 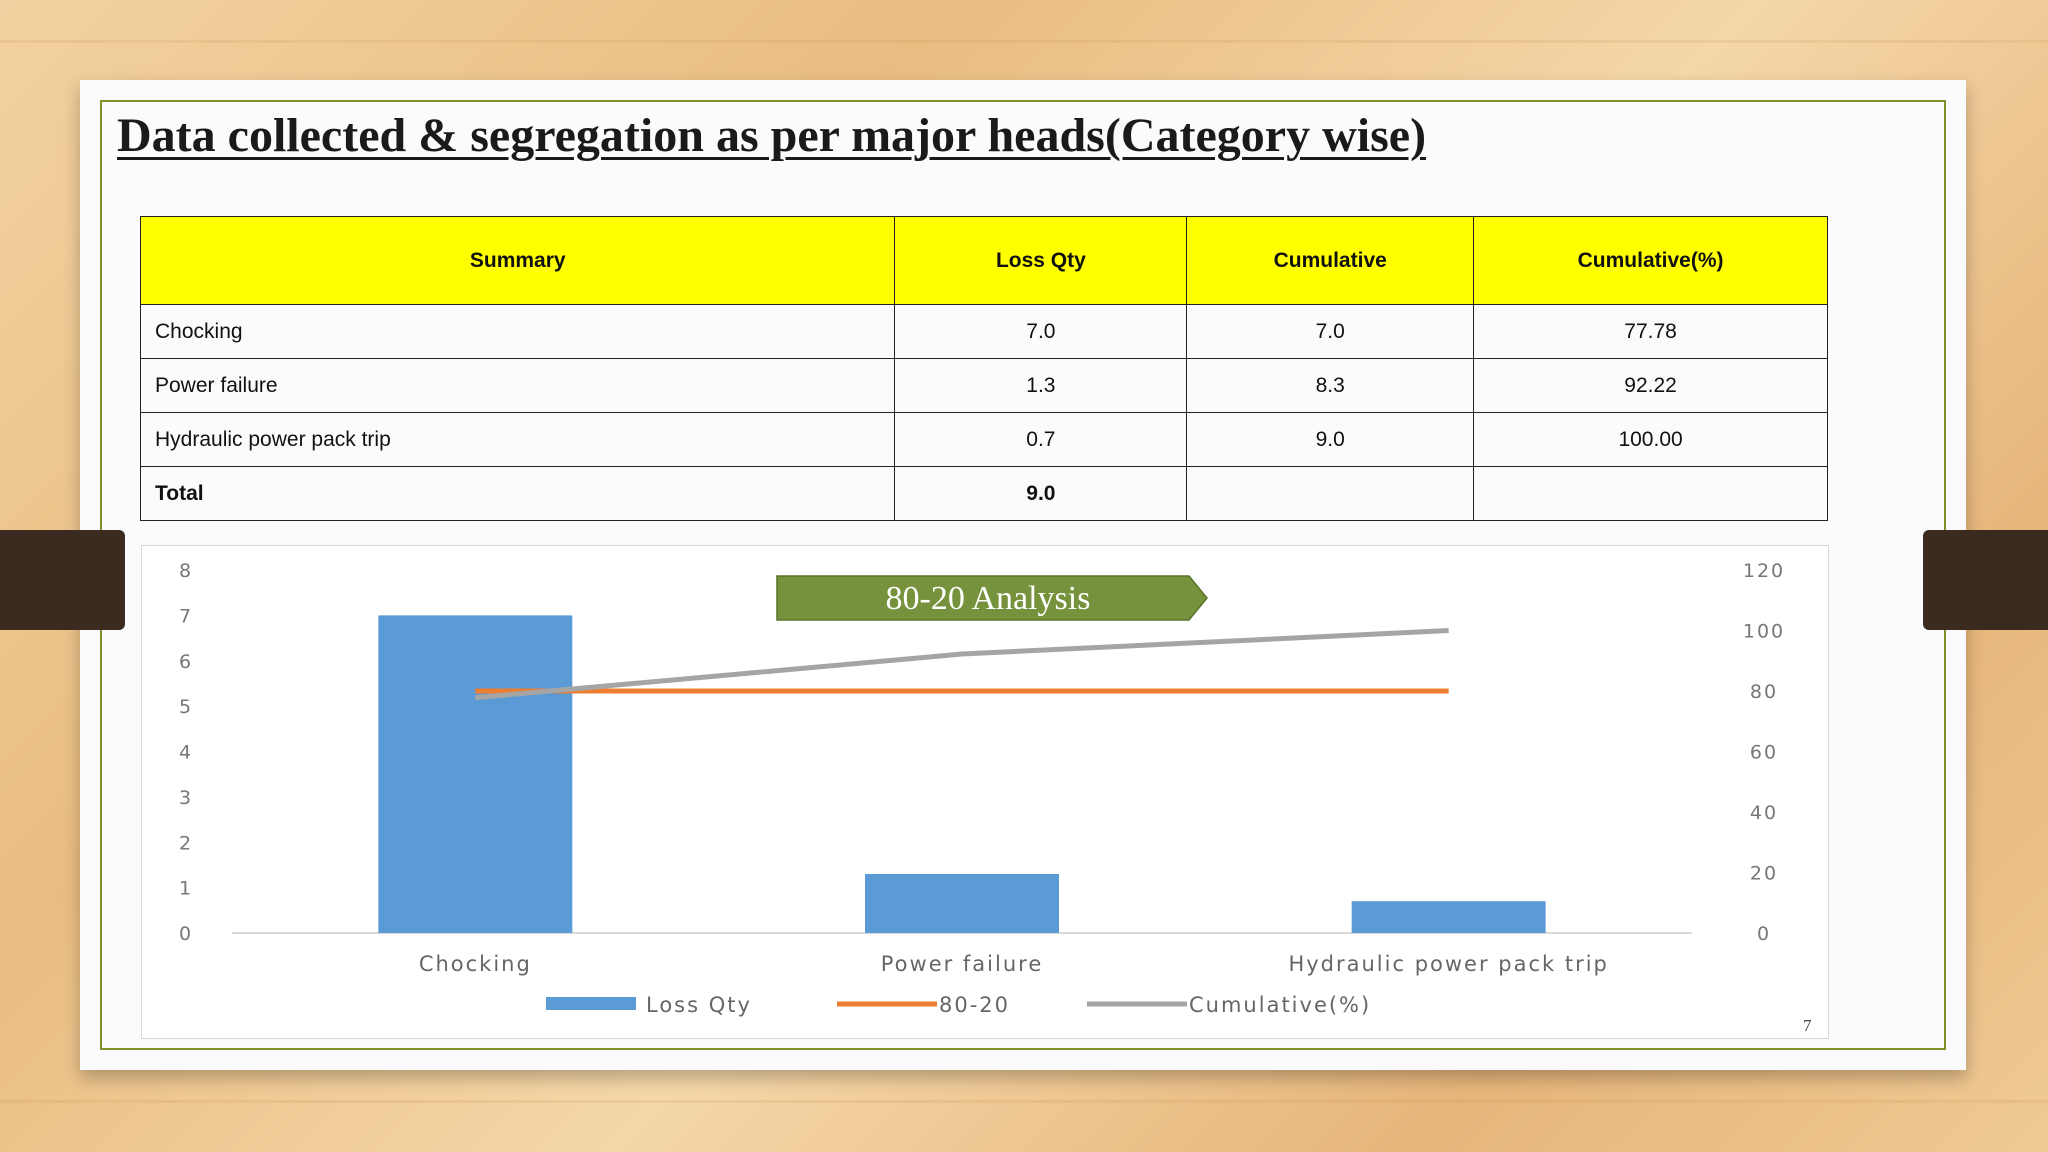 I want to click on table-row: Power failure 1.3 8.3 92.22, so click(x=983, y=385).